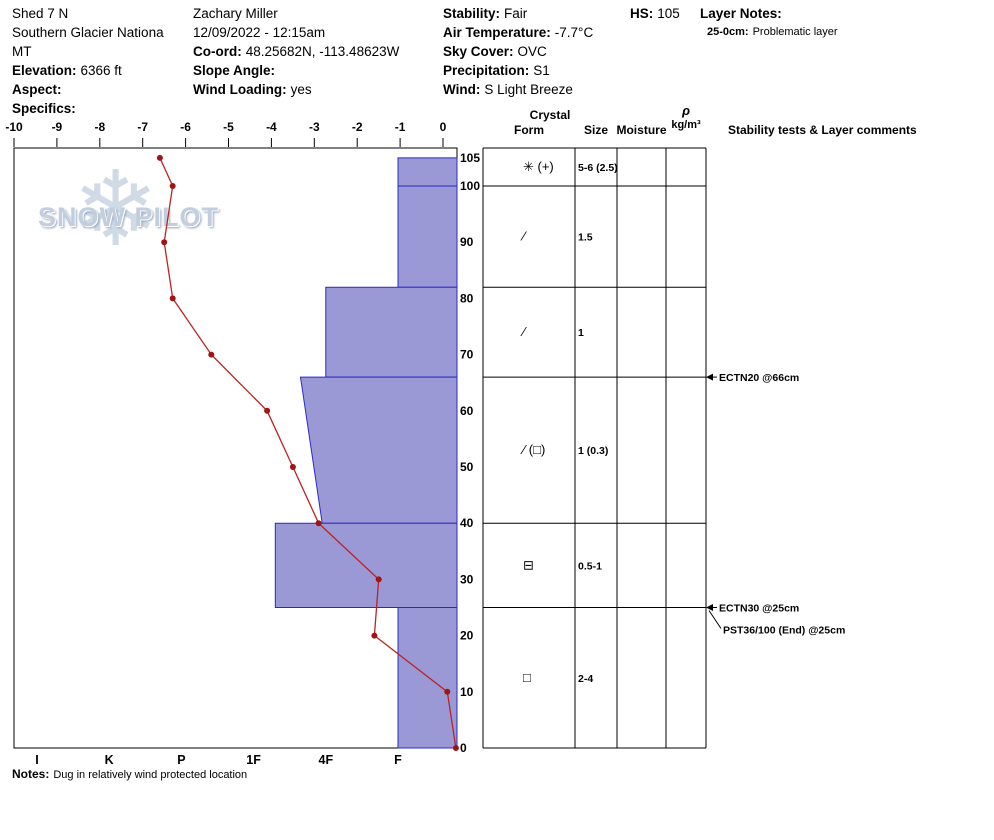 The image size is (994, 840). Describe the element at coordinates (101, 70) in the screenshot. I see `elevation-value: 6366 ft` at that location.